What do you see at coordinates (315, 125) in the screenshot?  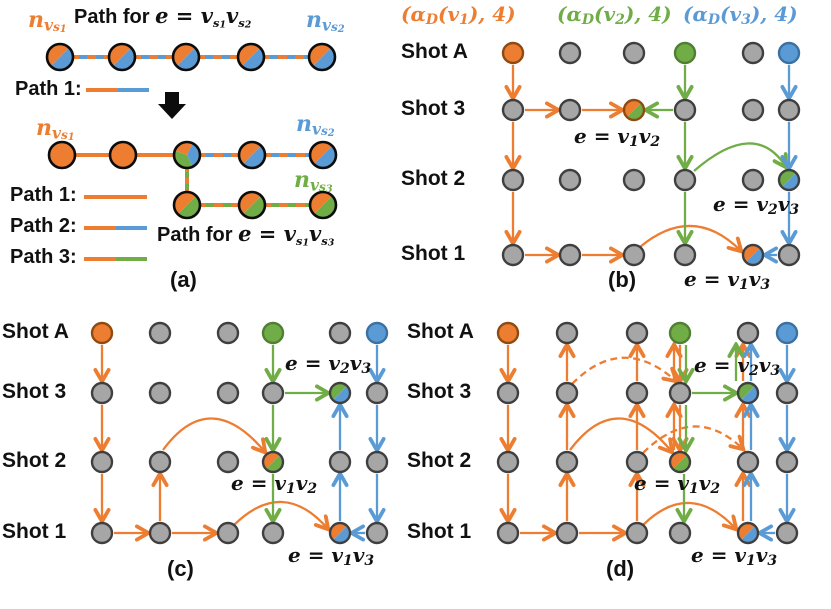 I see `node-label-nvs2-2: nvs2` at bounding box center [315, 125].